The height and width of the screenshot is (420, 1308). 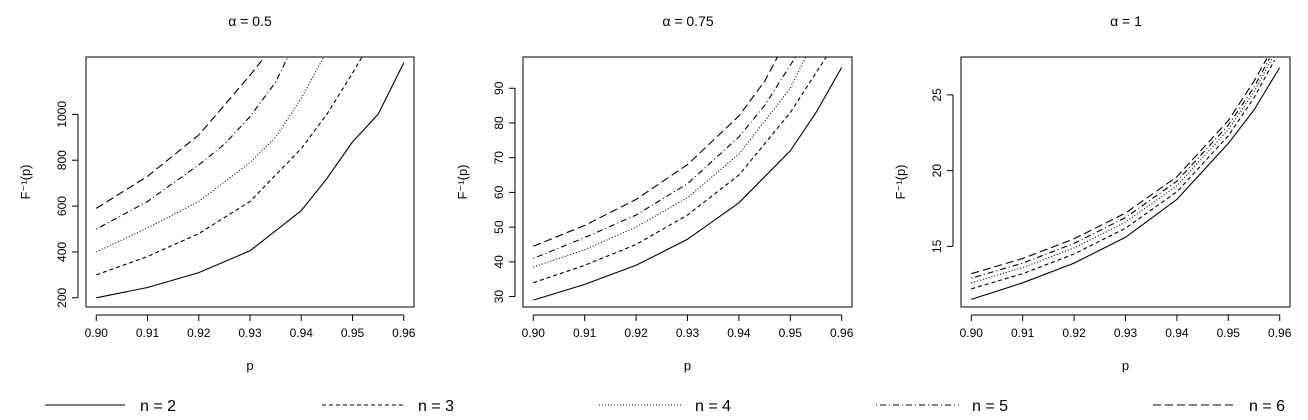 I want to click on chart-title: α = 1, so click(x=1126, y=21).